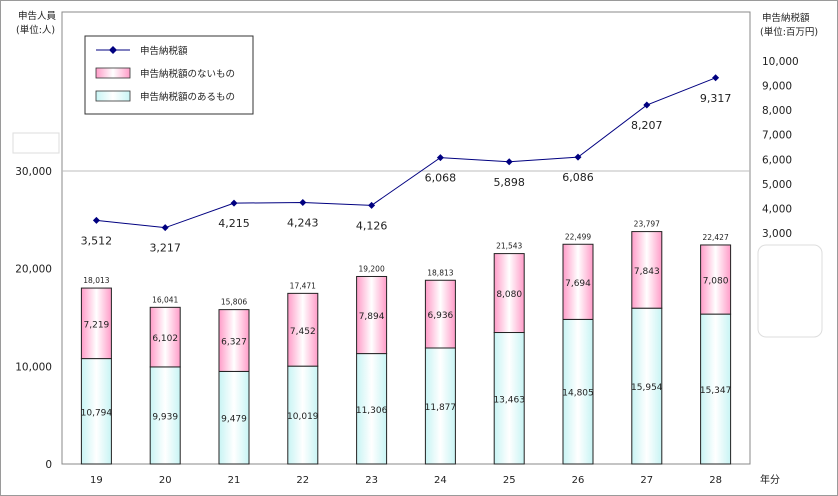 This screenshot has width=838, height=496. Describe the element at coordinates (441, 408) in the screenshot. I see `bar-with-tax-label: 11,877` at that location.